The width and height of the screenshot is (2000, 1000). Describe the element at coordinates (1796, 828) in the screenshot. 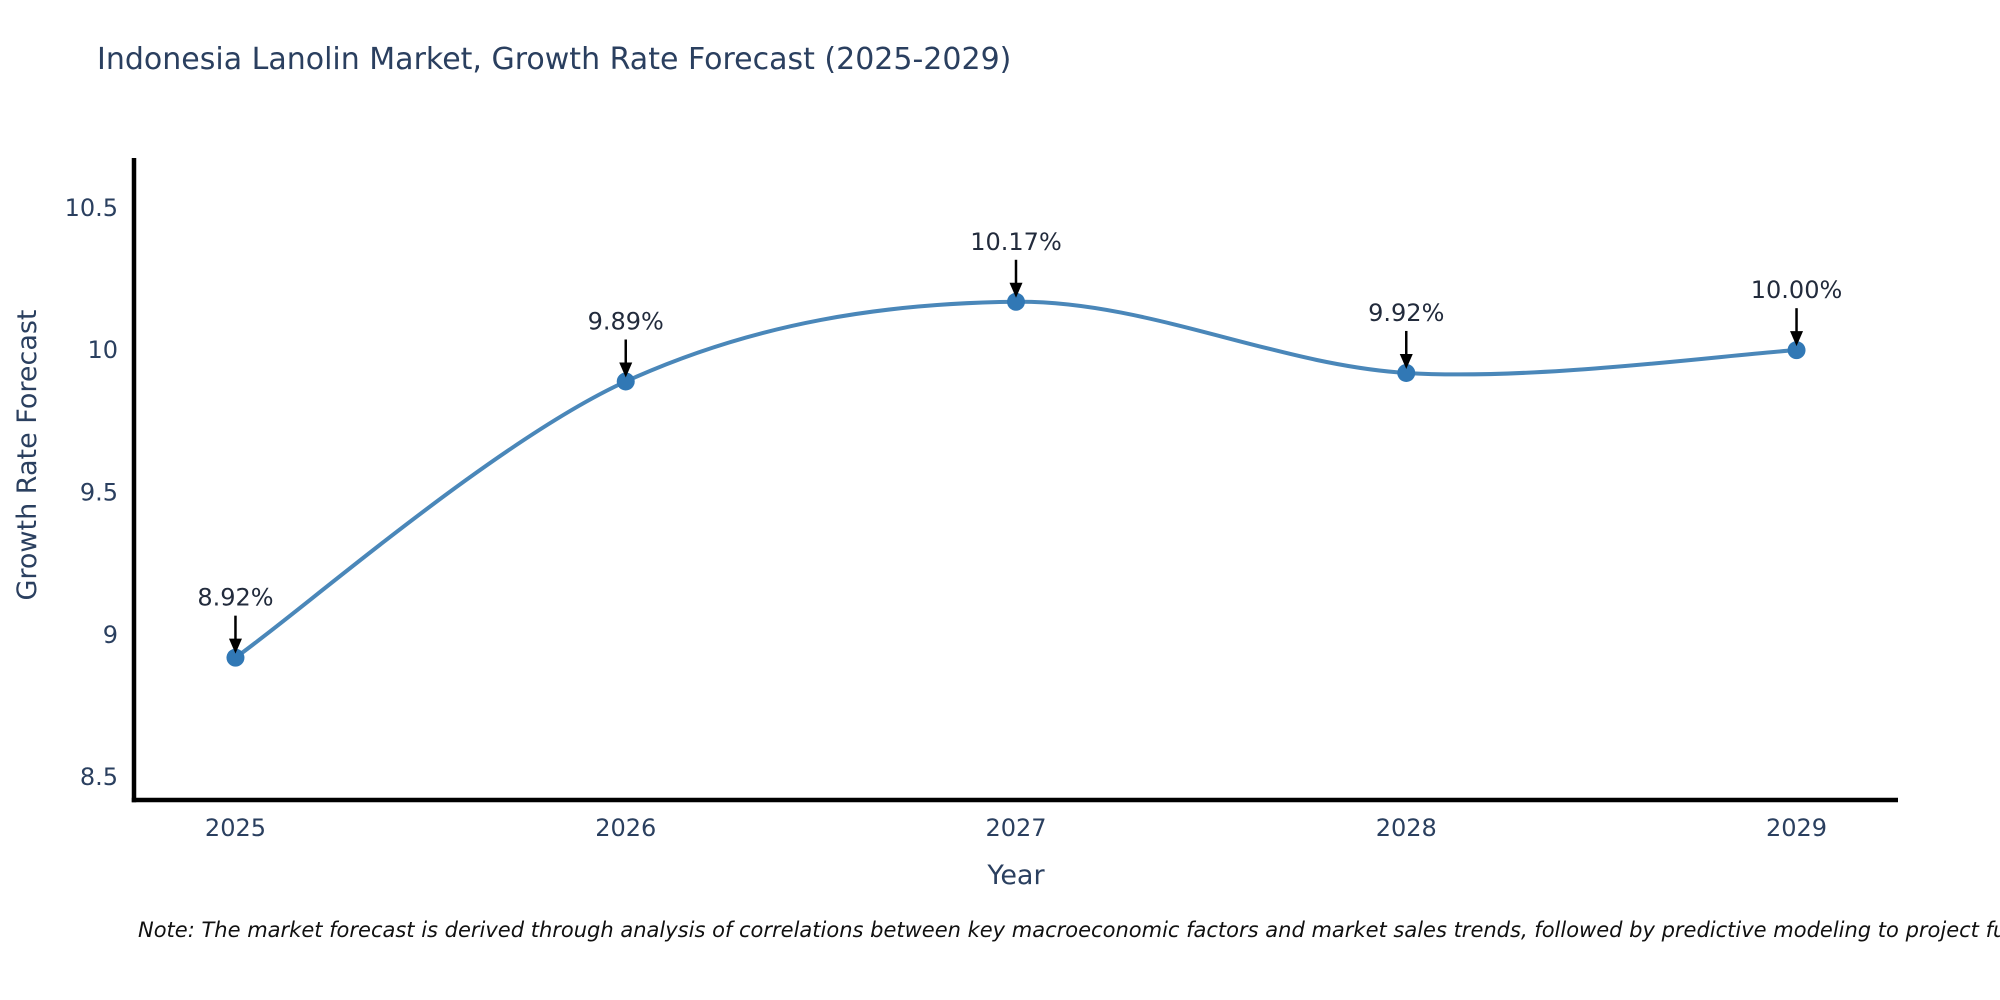

I see `x-tick-label: 2029` at that location.